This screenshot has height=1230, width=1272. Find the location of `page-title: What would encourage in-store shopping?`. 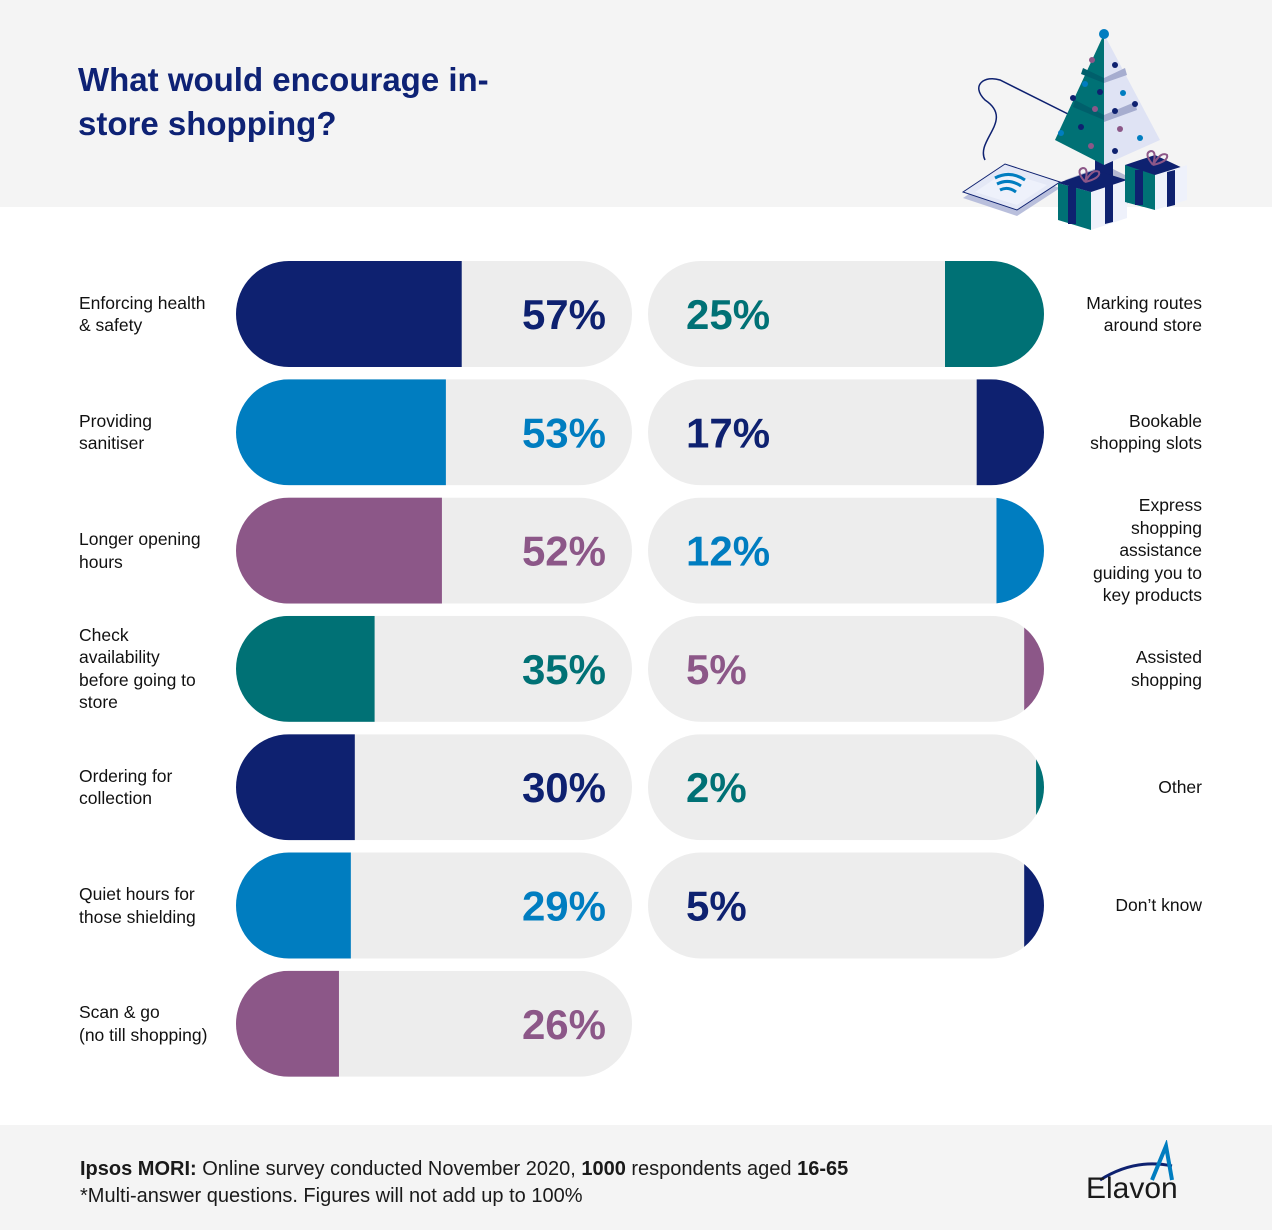

page-title: What would encourage in-store shopping? is located at coordinates (283, 101).